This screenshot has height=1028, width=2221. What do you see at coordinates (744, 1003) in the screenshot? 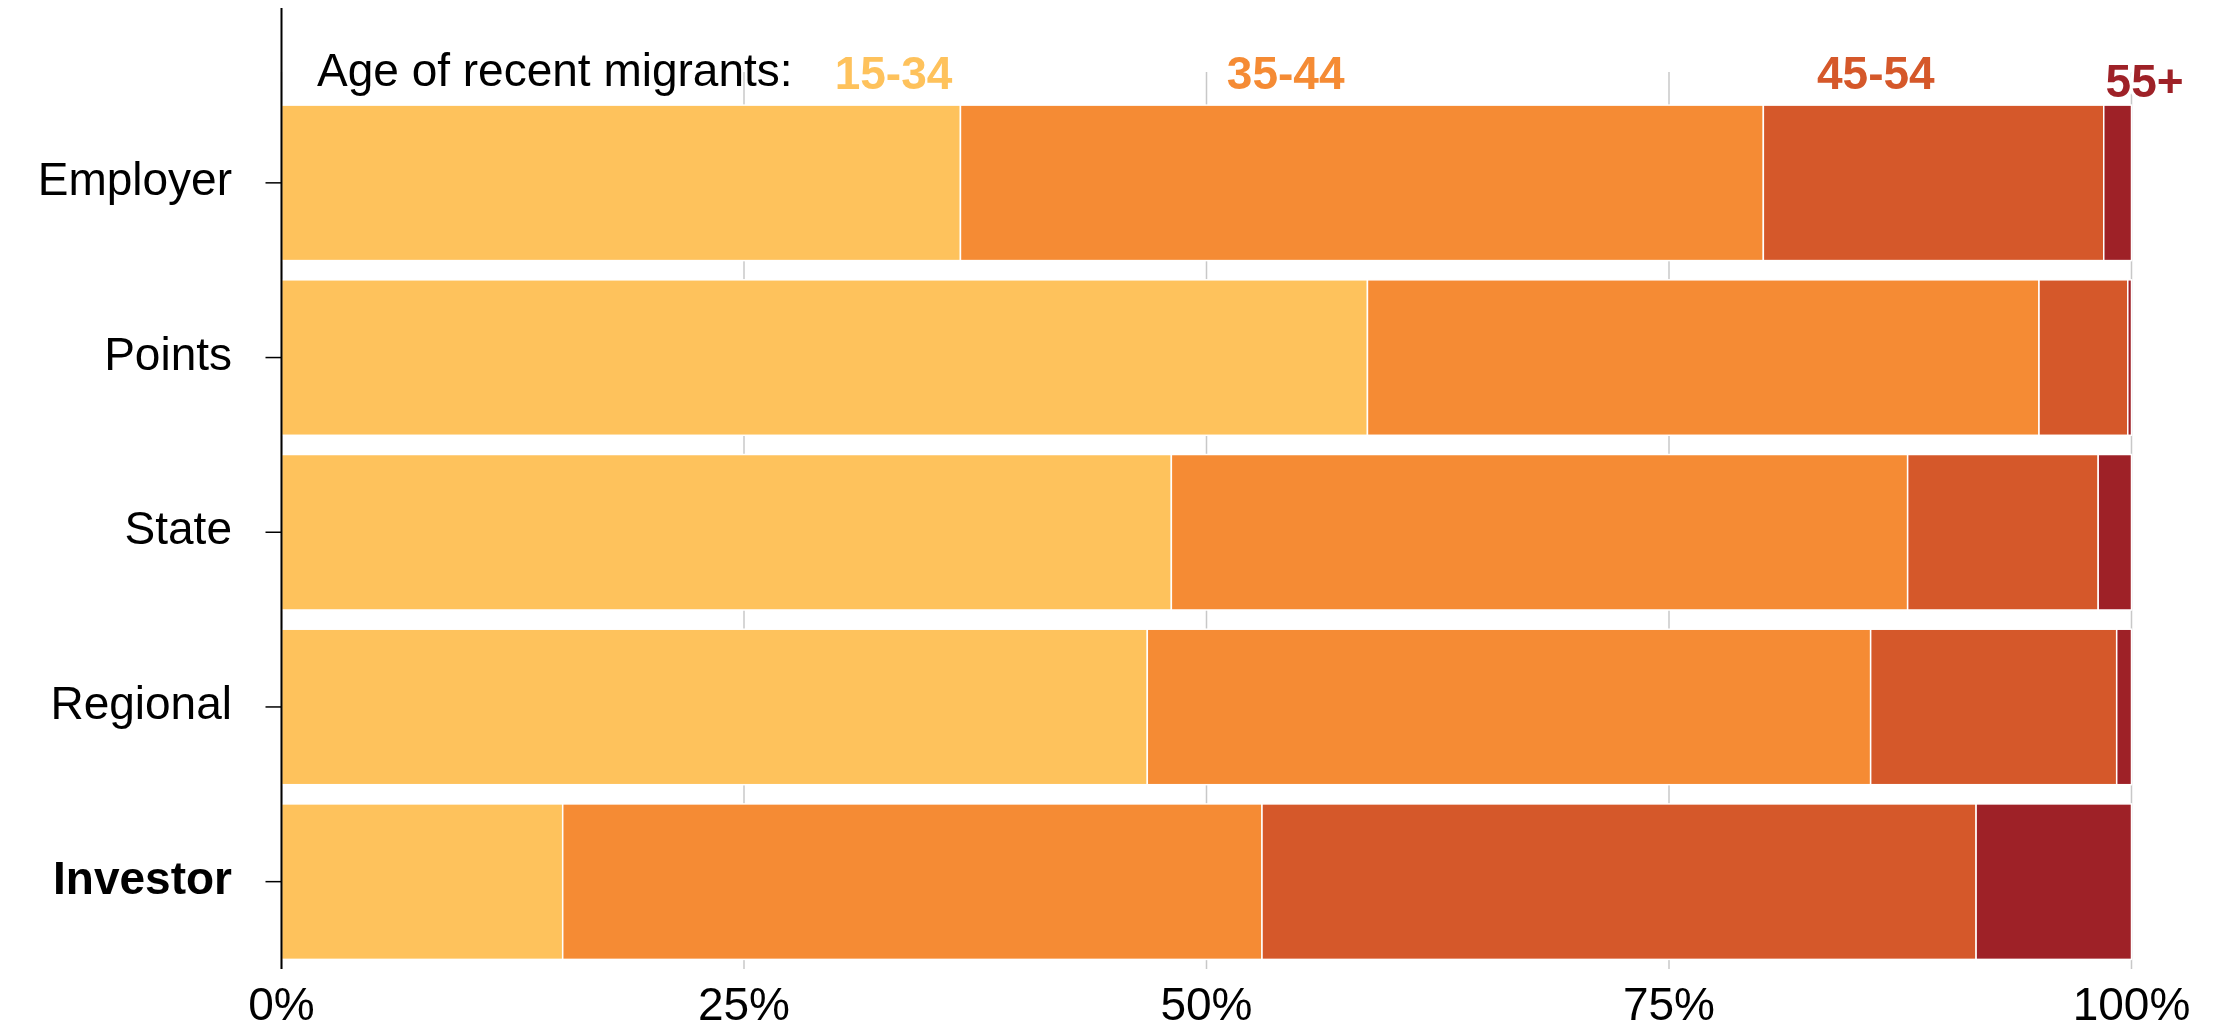
I see `x-tick-label: 25%` at bounding box center [744, 1003].